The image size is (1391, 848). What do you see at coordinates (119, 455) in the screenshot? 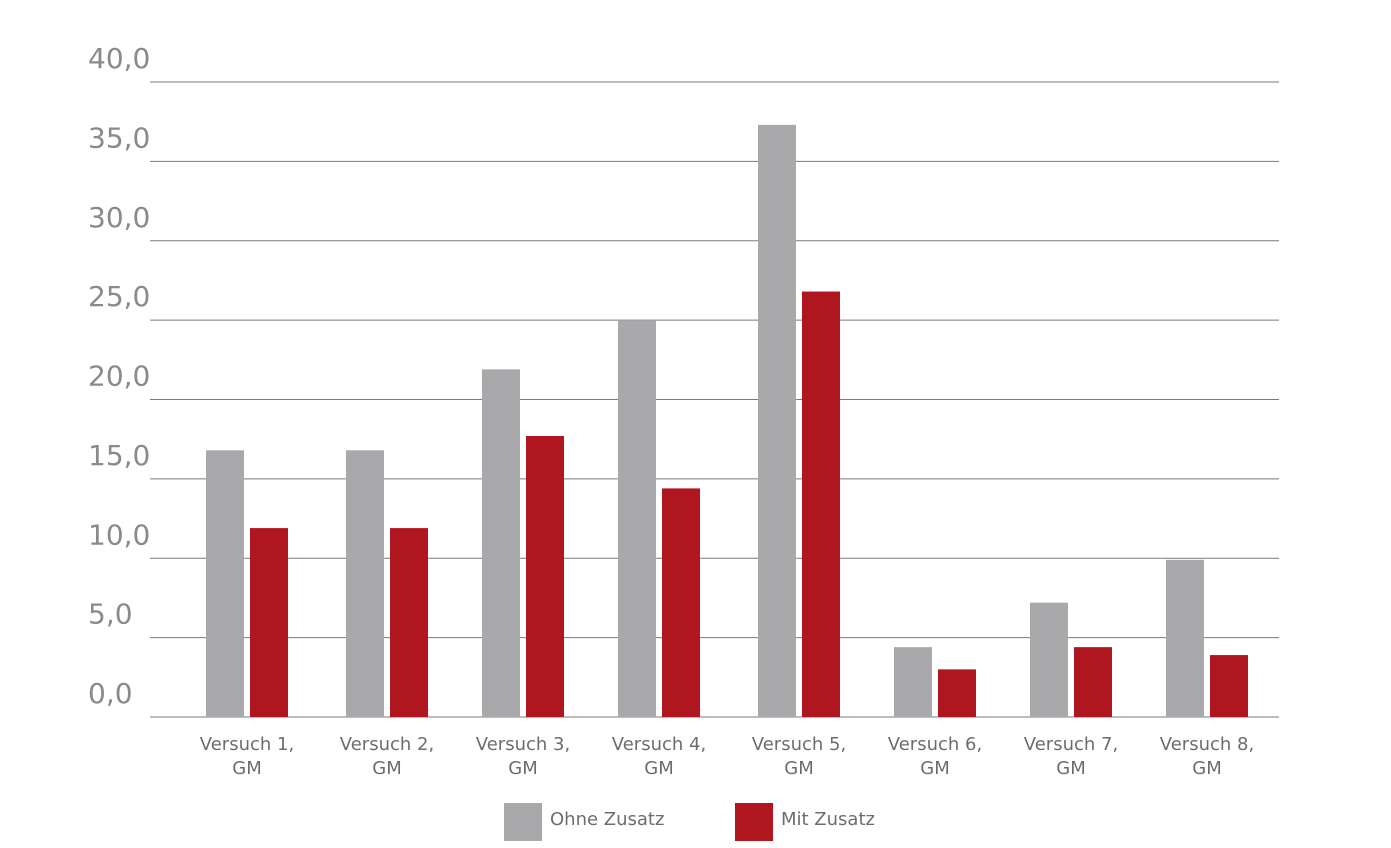
I see `y-tick-label-3: 15,0` at bounding box center [119, 455].